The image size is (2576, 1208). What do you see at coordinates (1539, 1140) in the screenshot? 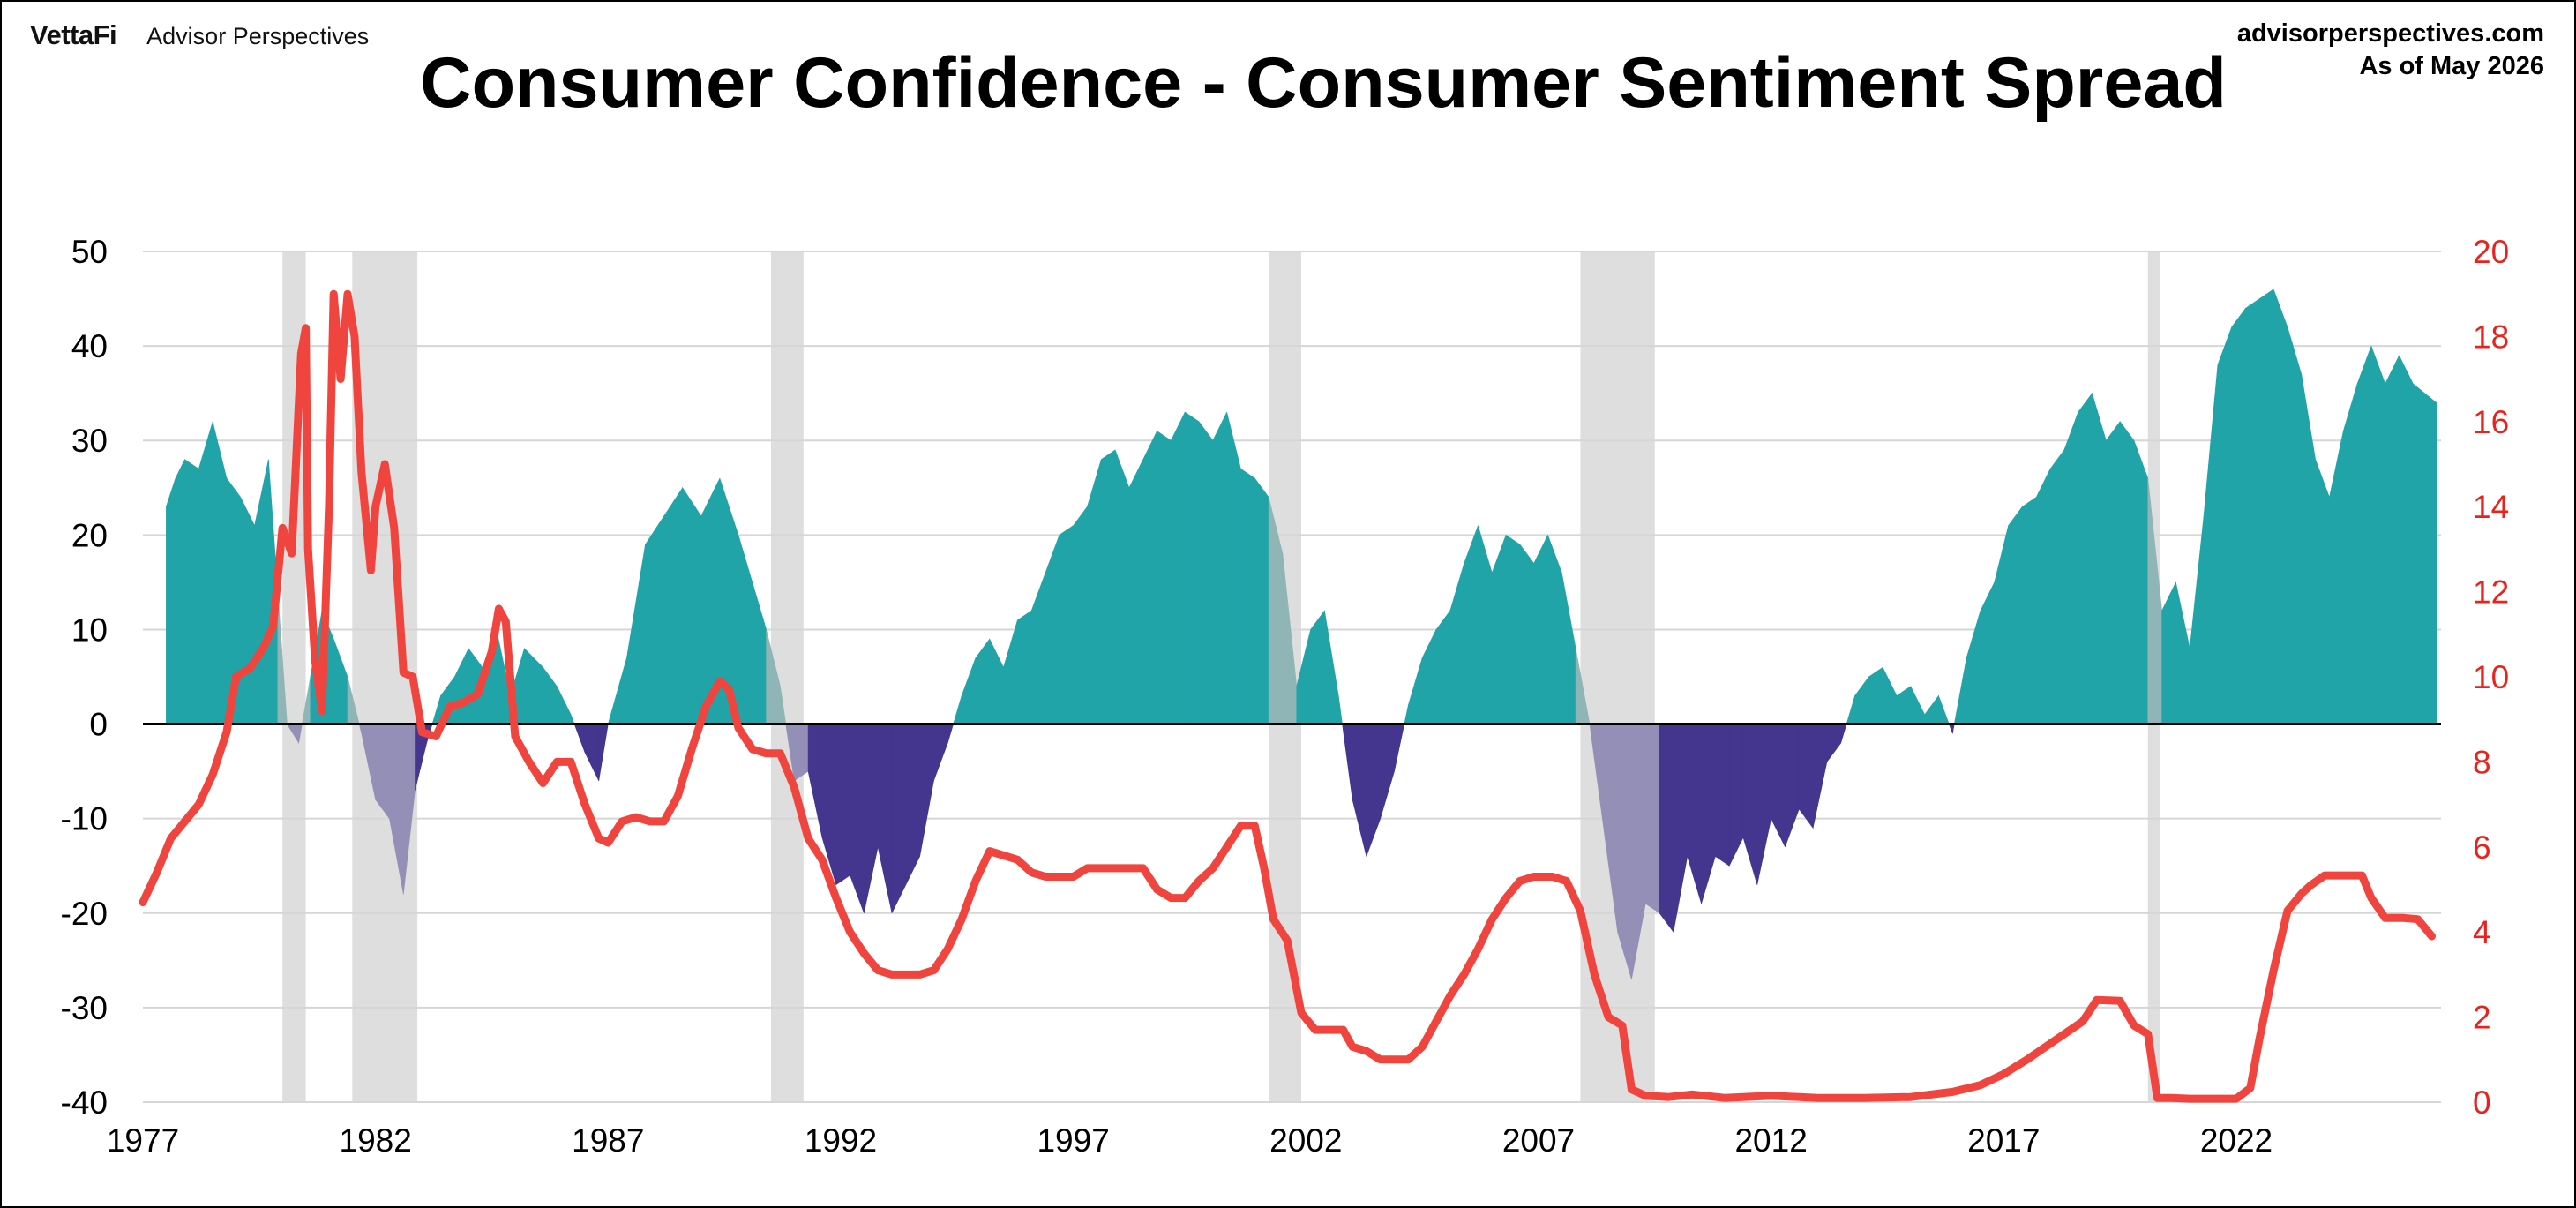
I see `x-tick-label: 2007` at bounding box center [1539, 1140].